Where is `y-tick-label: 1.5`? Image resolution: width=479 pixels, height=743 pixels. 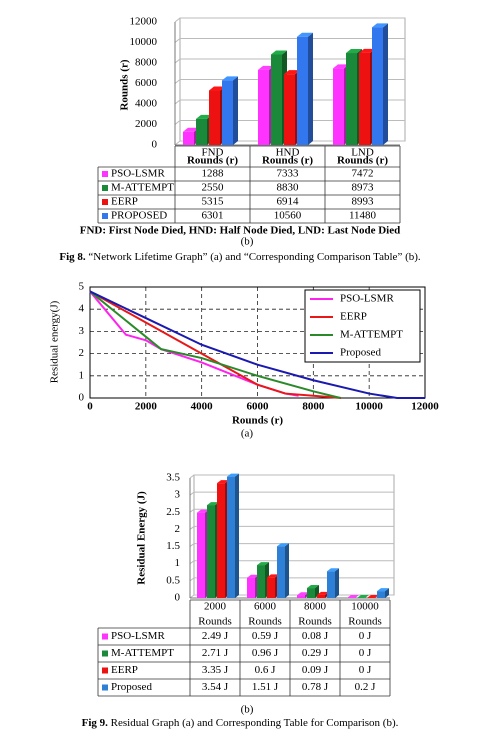
y-tick-label: 1.5 is located at coordinates (173, 546).